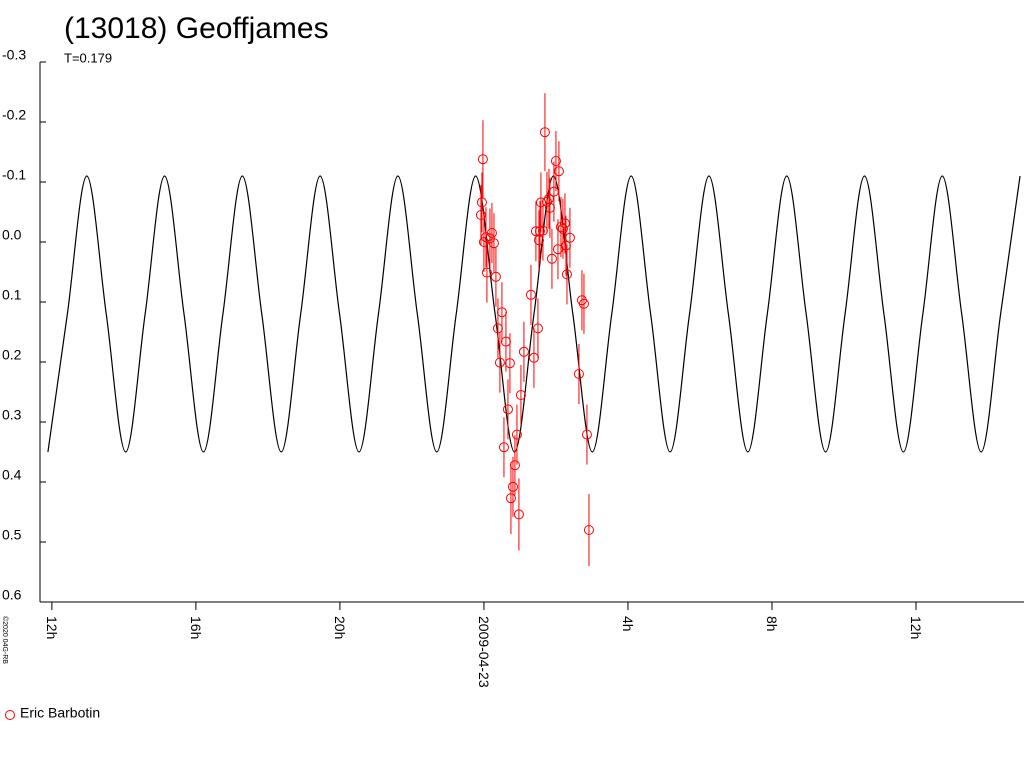 This screenshot has width=1024, height=768. What do you see at coordinates (14, 55) in the screenshot?
I see `y-tick-label: -0.3` at bounding box center [14, 55].